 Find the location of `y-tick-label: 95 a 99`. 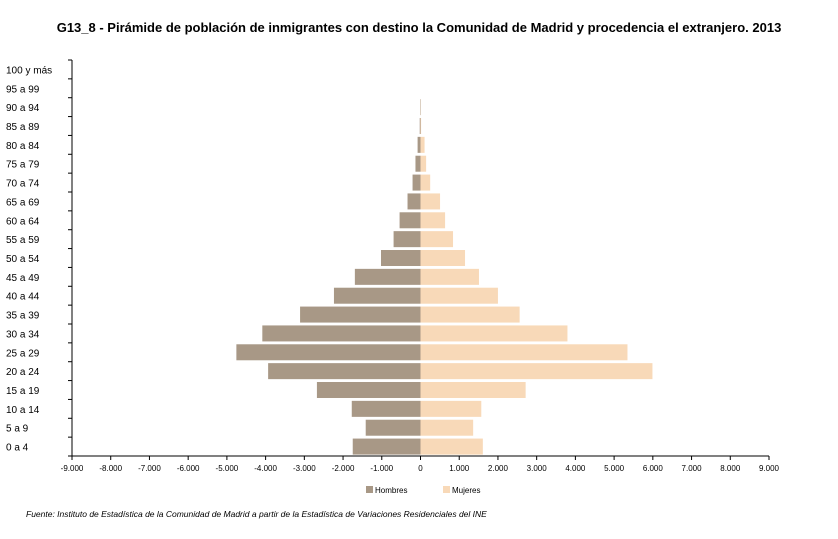

y-tick-label: 95 a 99 is located at coordinates (23, 89).